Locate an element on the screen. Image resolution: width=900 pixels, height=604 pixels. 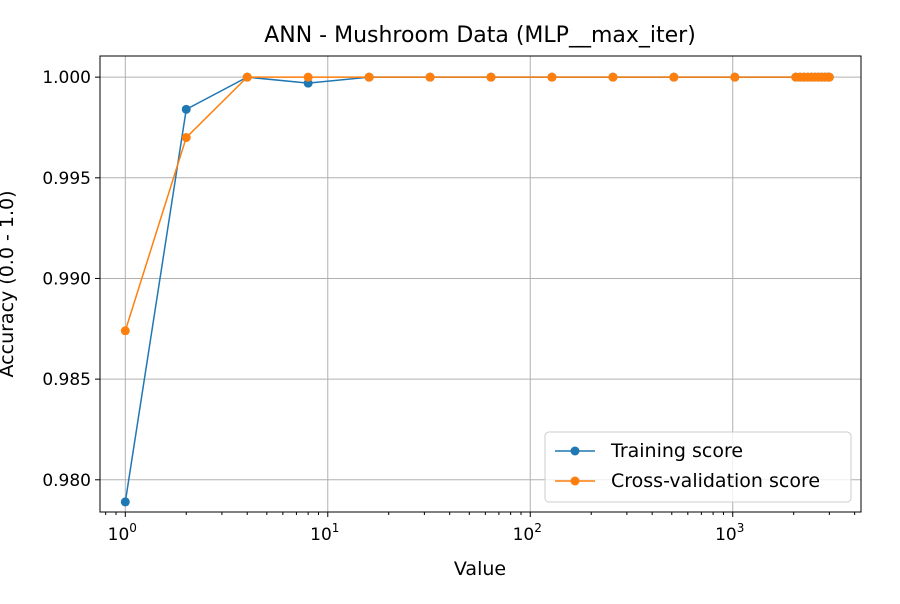
x-tick-label: 10³ is located at coordinates (729, 533).